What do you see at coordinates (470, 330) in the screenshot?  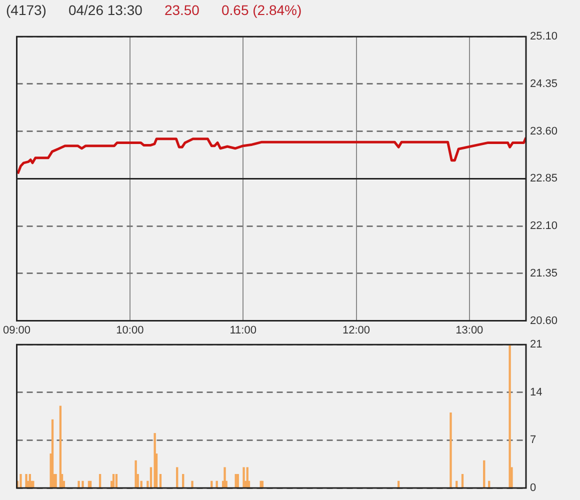 I see `x-tick-label: 13:00` at bounding box center [470, 330].